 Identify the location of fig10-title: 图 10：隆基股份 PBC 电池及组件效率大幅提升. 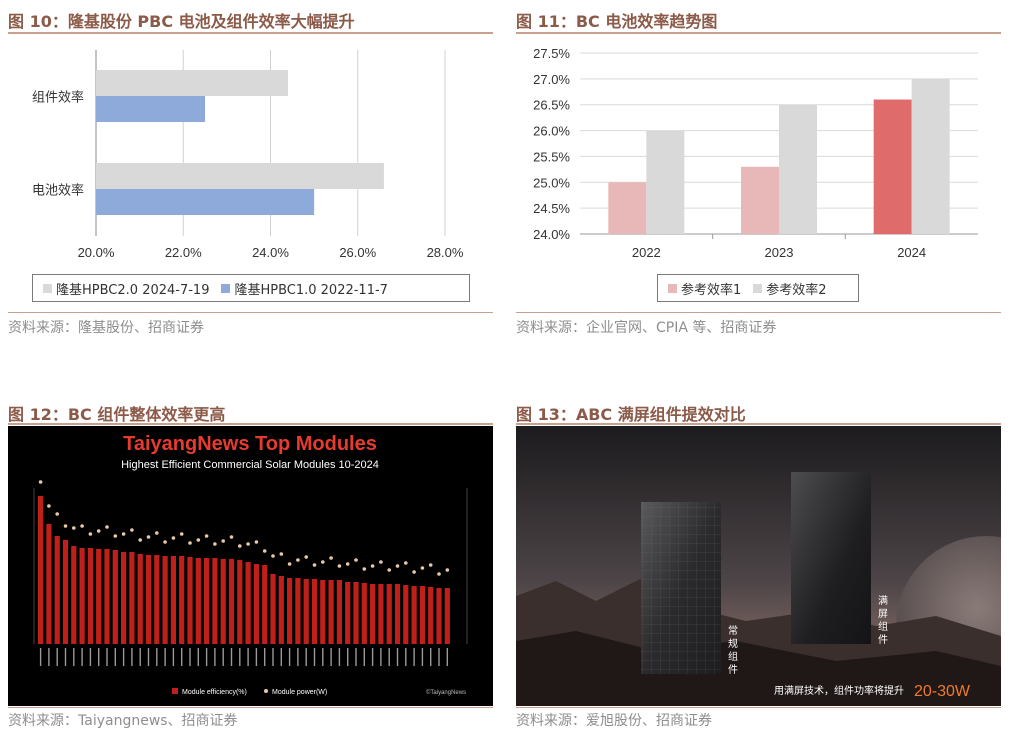
(181, 21).